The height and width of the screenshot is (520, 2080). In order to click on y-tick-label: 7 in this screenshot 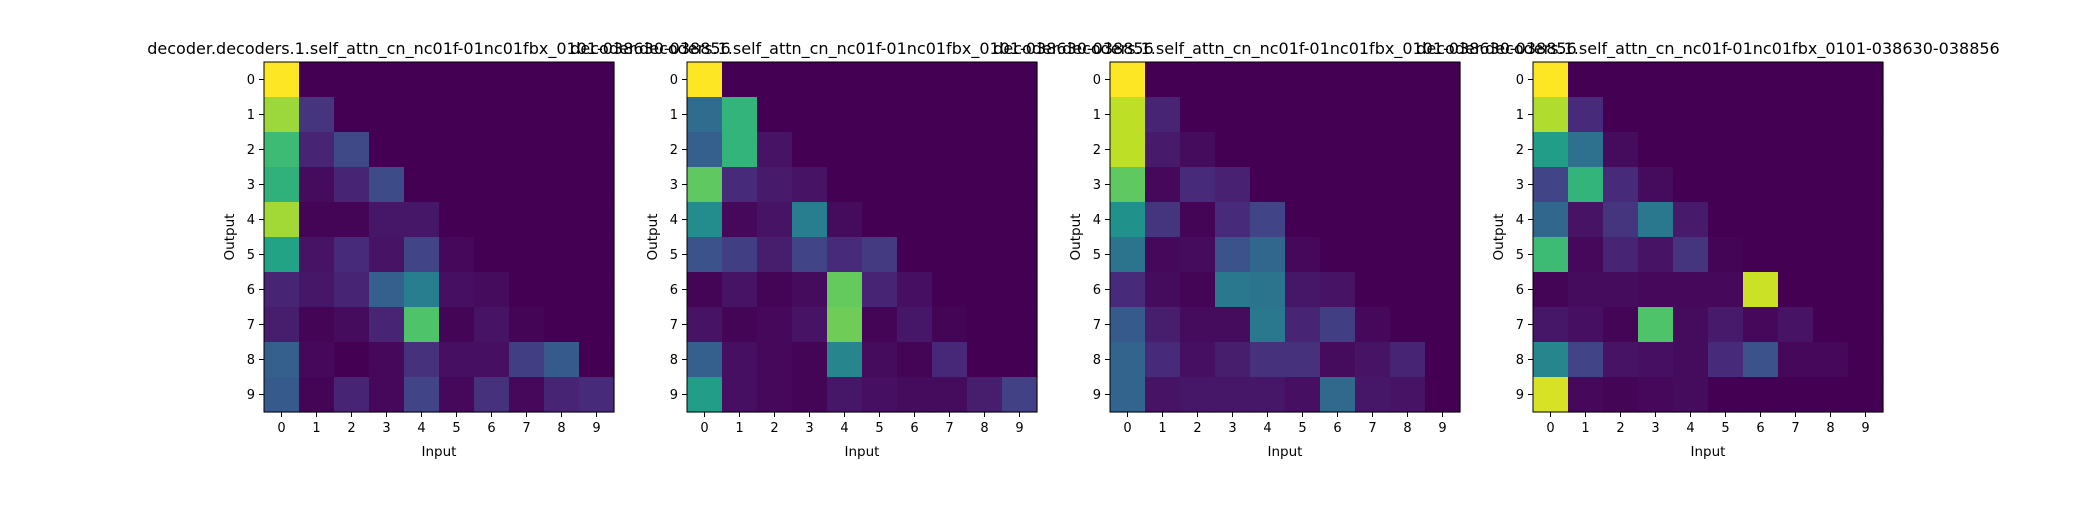, I will do `click(1520, 325)`.